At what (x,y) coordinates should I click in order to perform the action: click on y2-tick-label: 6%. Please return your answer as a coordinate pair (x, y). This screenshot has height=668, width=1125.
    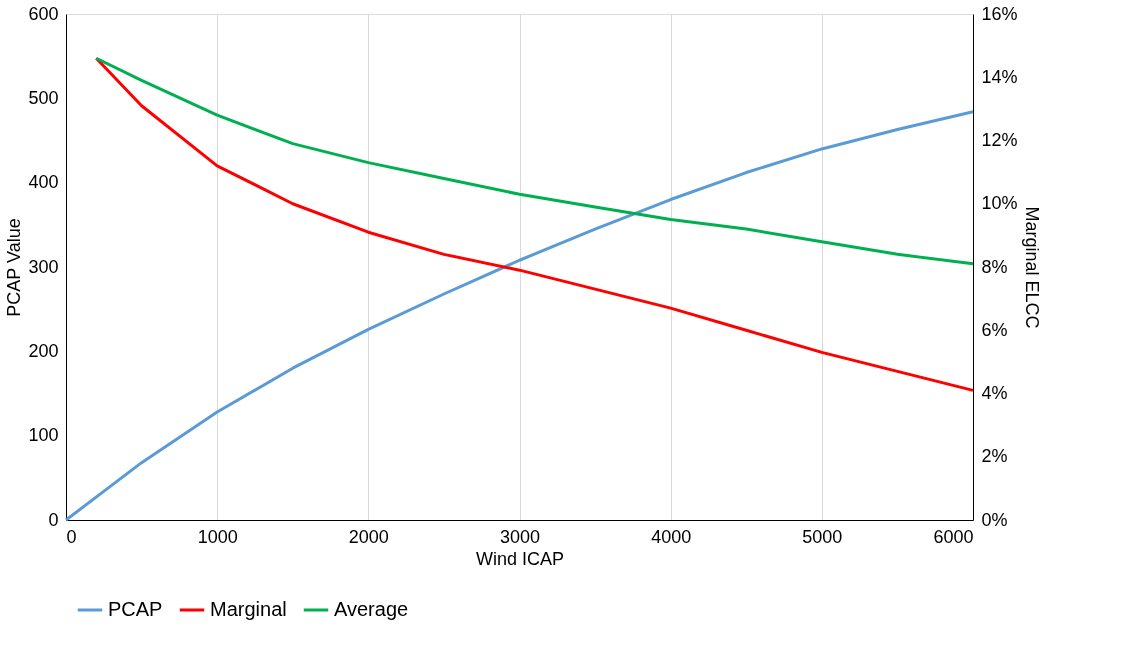
    Looking at the image, I should click on (994, 329).